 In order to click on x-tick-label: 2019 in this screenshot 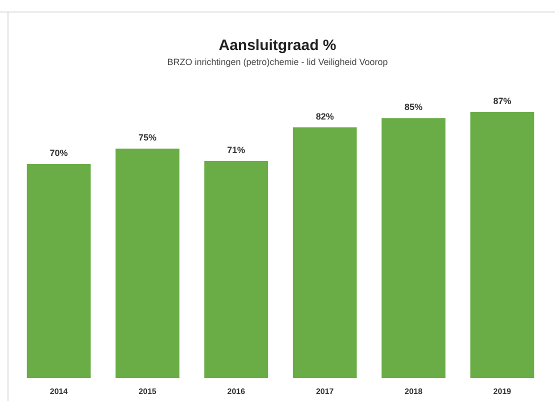, I will do `click(502, 391)`.